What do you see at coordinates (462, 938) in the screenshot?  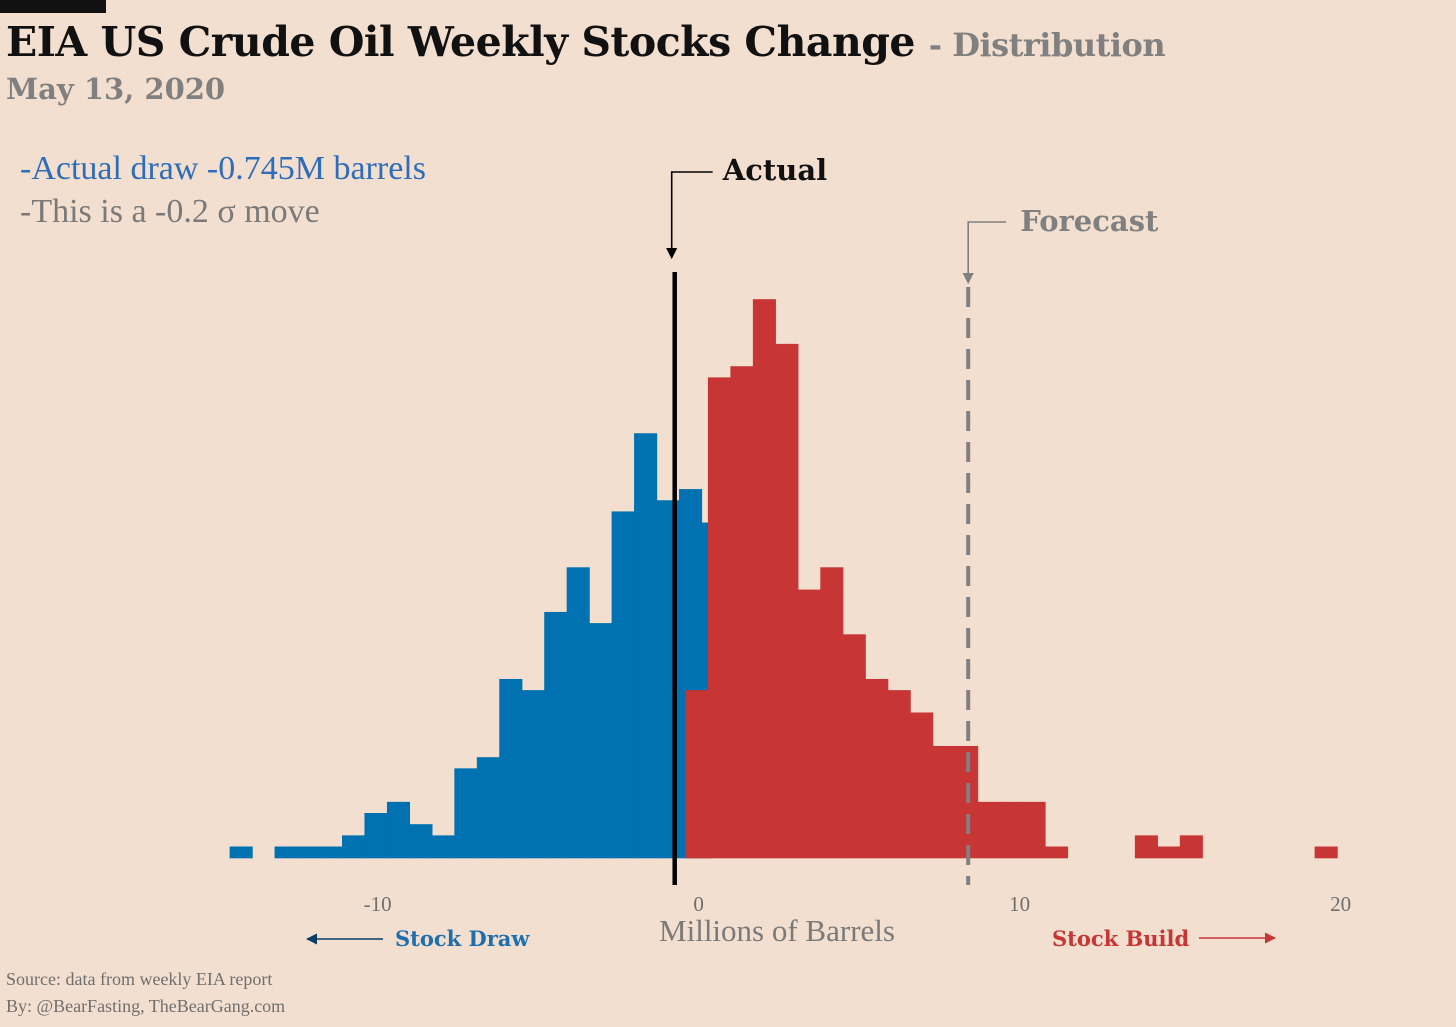 I see `stock-draw-label: Stock Draw` at bounding box center [462, 938].